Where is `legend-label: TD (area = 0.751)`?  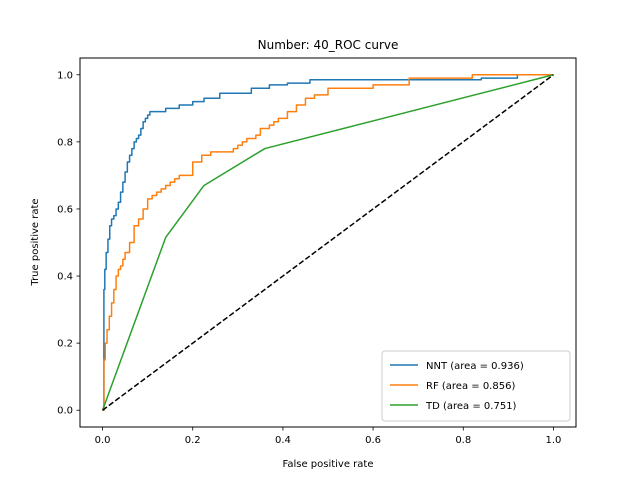 legend-label: TD (area = 0.751) is located at coordinates (471, 406).